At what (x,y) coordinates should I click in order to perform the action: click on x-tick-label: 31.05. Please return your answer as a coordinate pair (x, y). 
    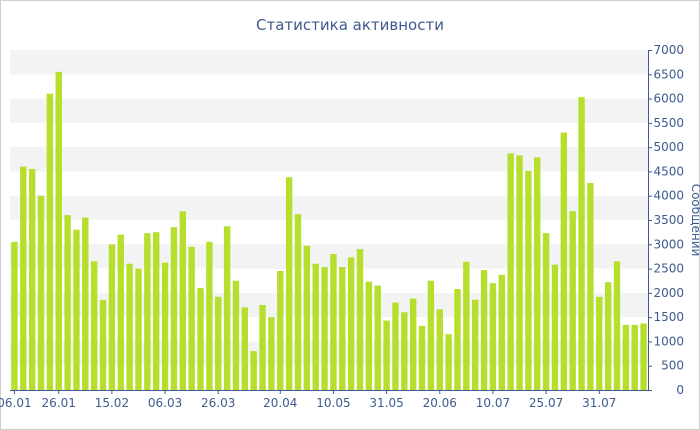
    Looking at the image, I should click on (386, 403).